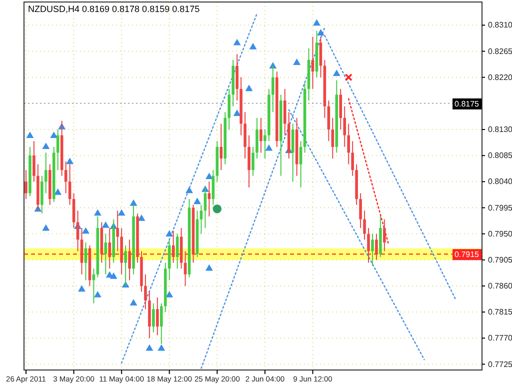 Image resolution: width=512 pixels, height=384 pixels. Describe the element at coordinates (467, 103) in the screenshot. I see `ref-line-label: 0.8175` at that location.